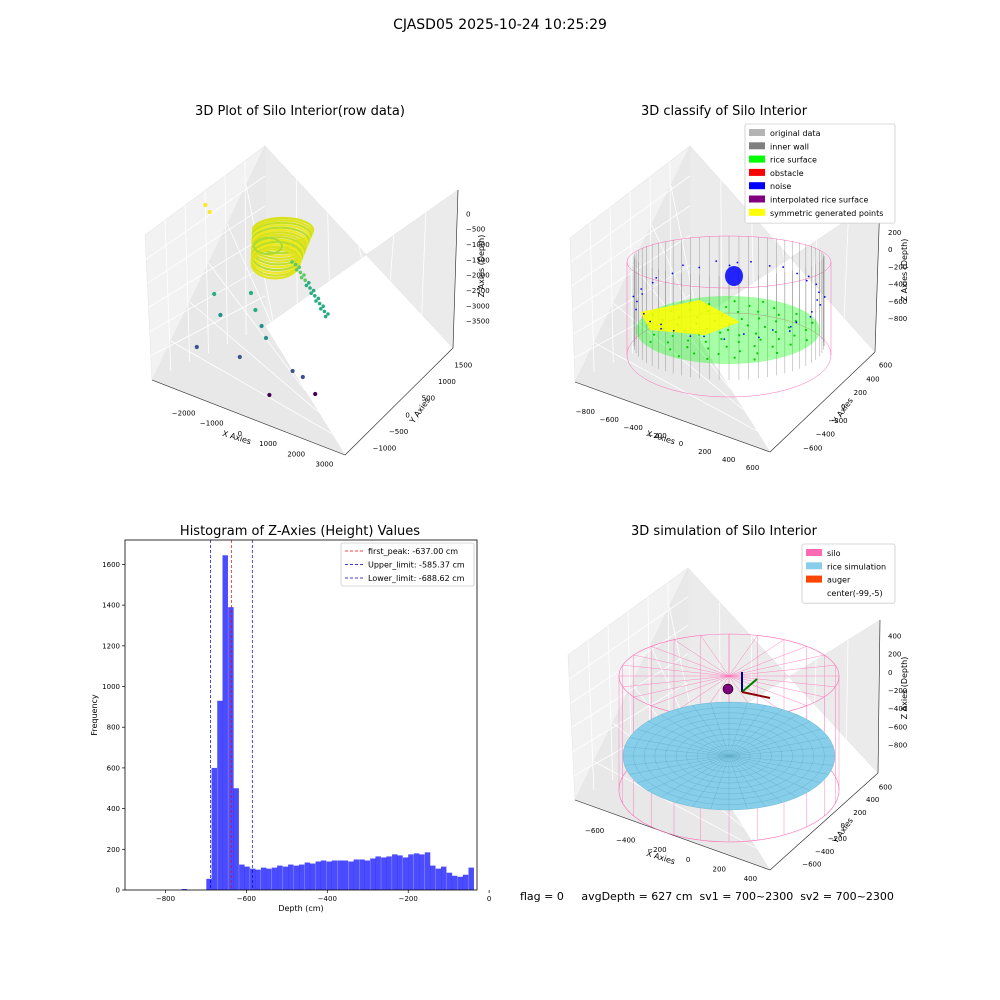 The image size is (1000, 1000). I want to click on panel3-legend-label: first_peak: -637.00 cm, so click(413, 551).